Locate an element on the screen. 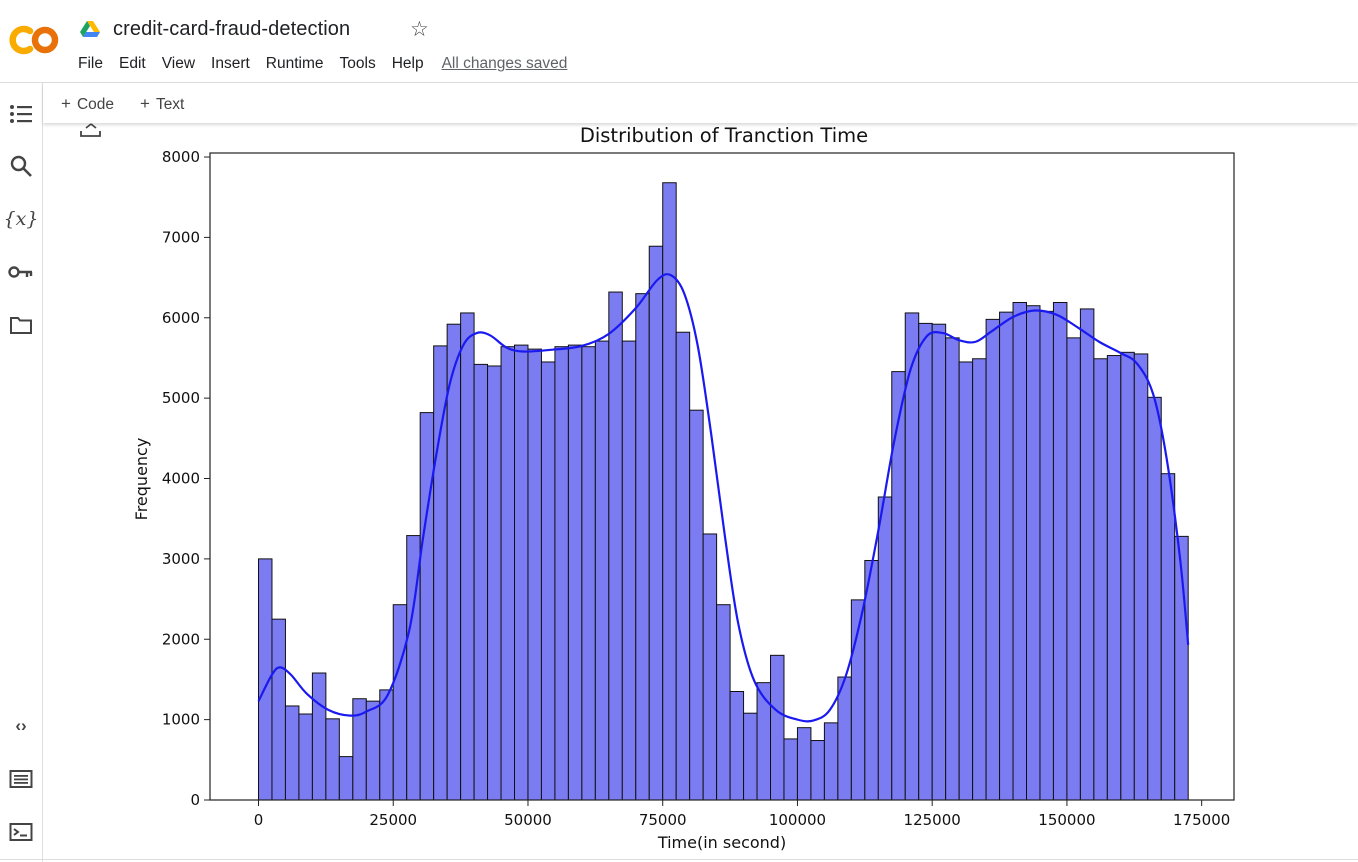 The height and width of the screenshot is (862, 1358). menu-edit: Edit is located at coordinates (132, 63).